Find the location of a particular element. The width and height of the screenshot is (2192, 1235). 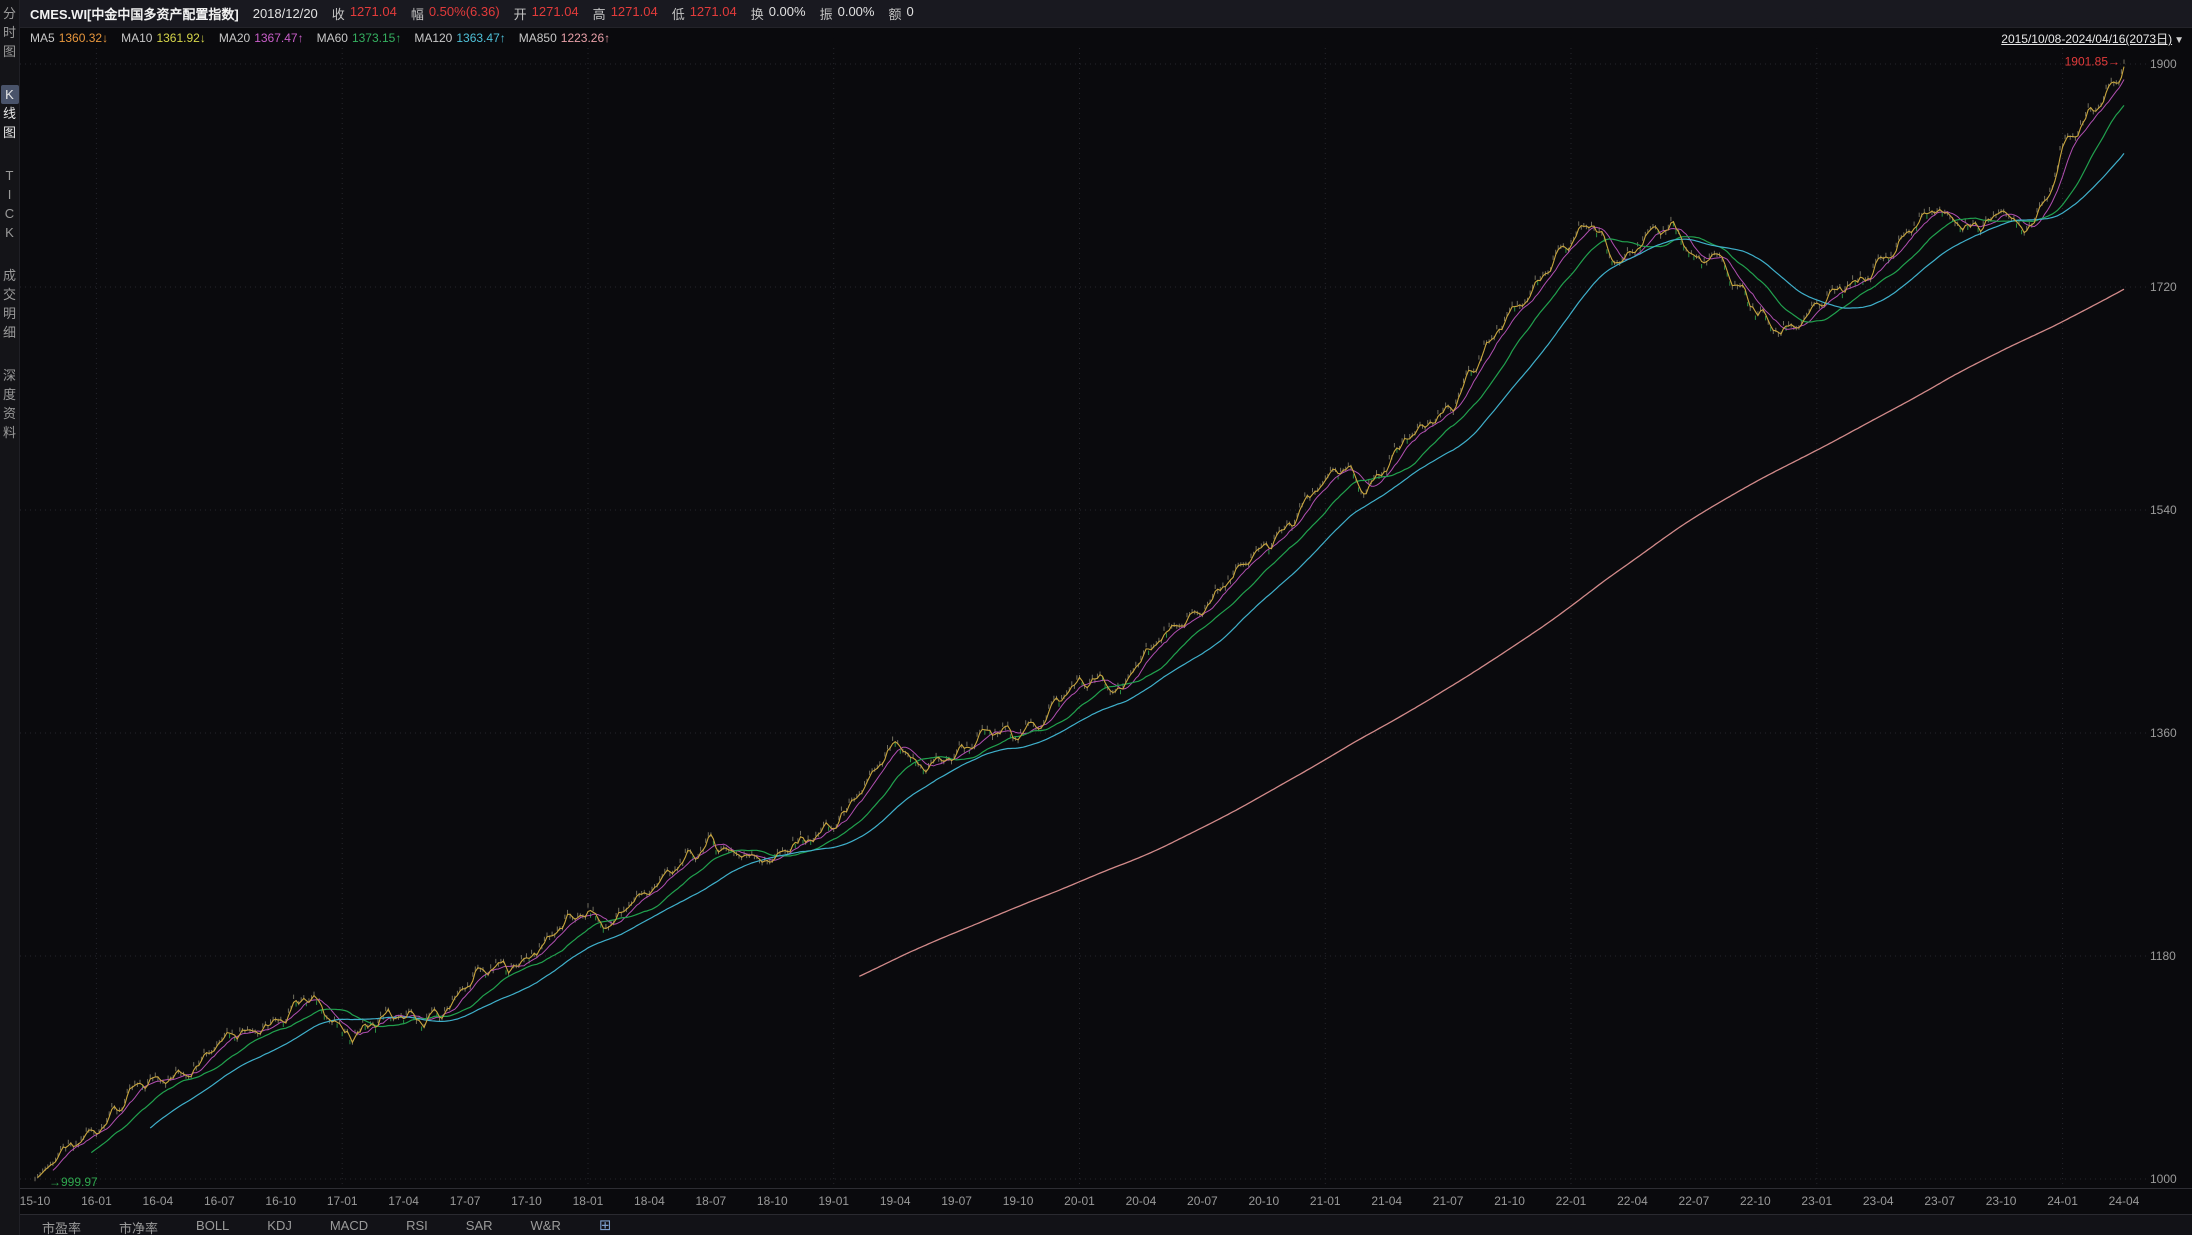

time-axis-label: 16-01 is located at coordinates (96, 1201).